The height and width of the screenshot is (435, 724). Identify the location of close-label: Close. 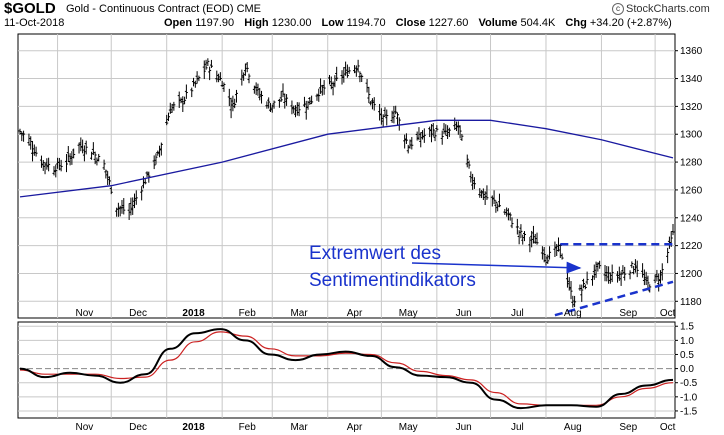
(410, 23).